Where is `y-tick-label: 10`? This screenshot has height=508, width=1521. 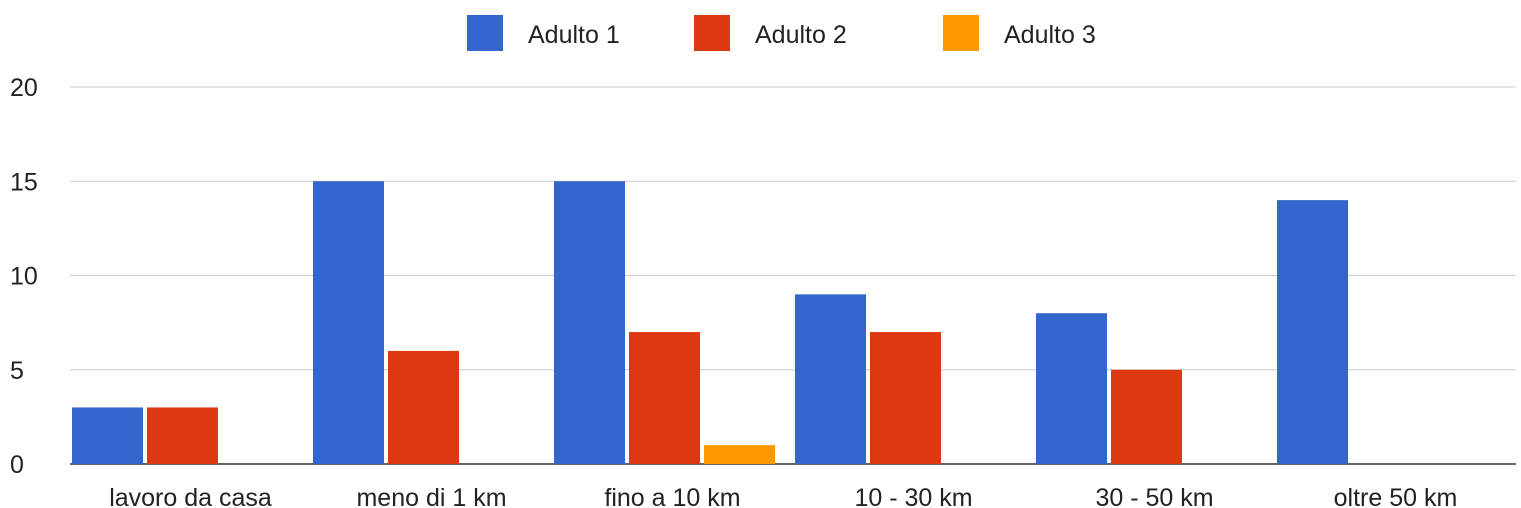 y-tick-label: 10 is located at coordinates (24, 277).